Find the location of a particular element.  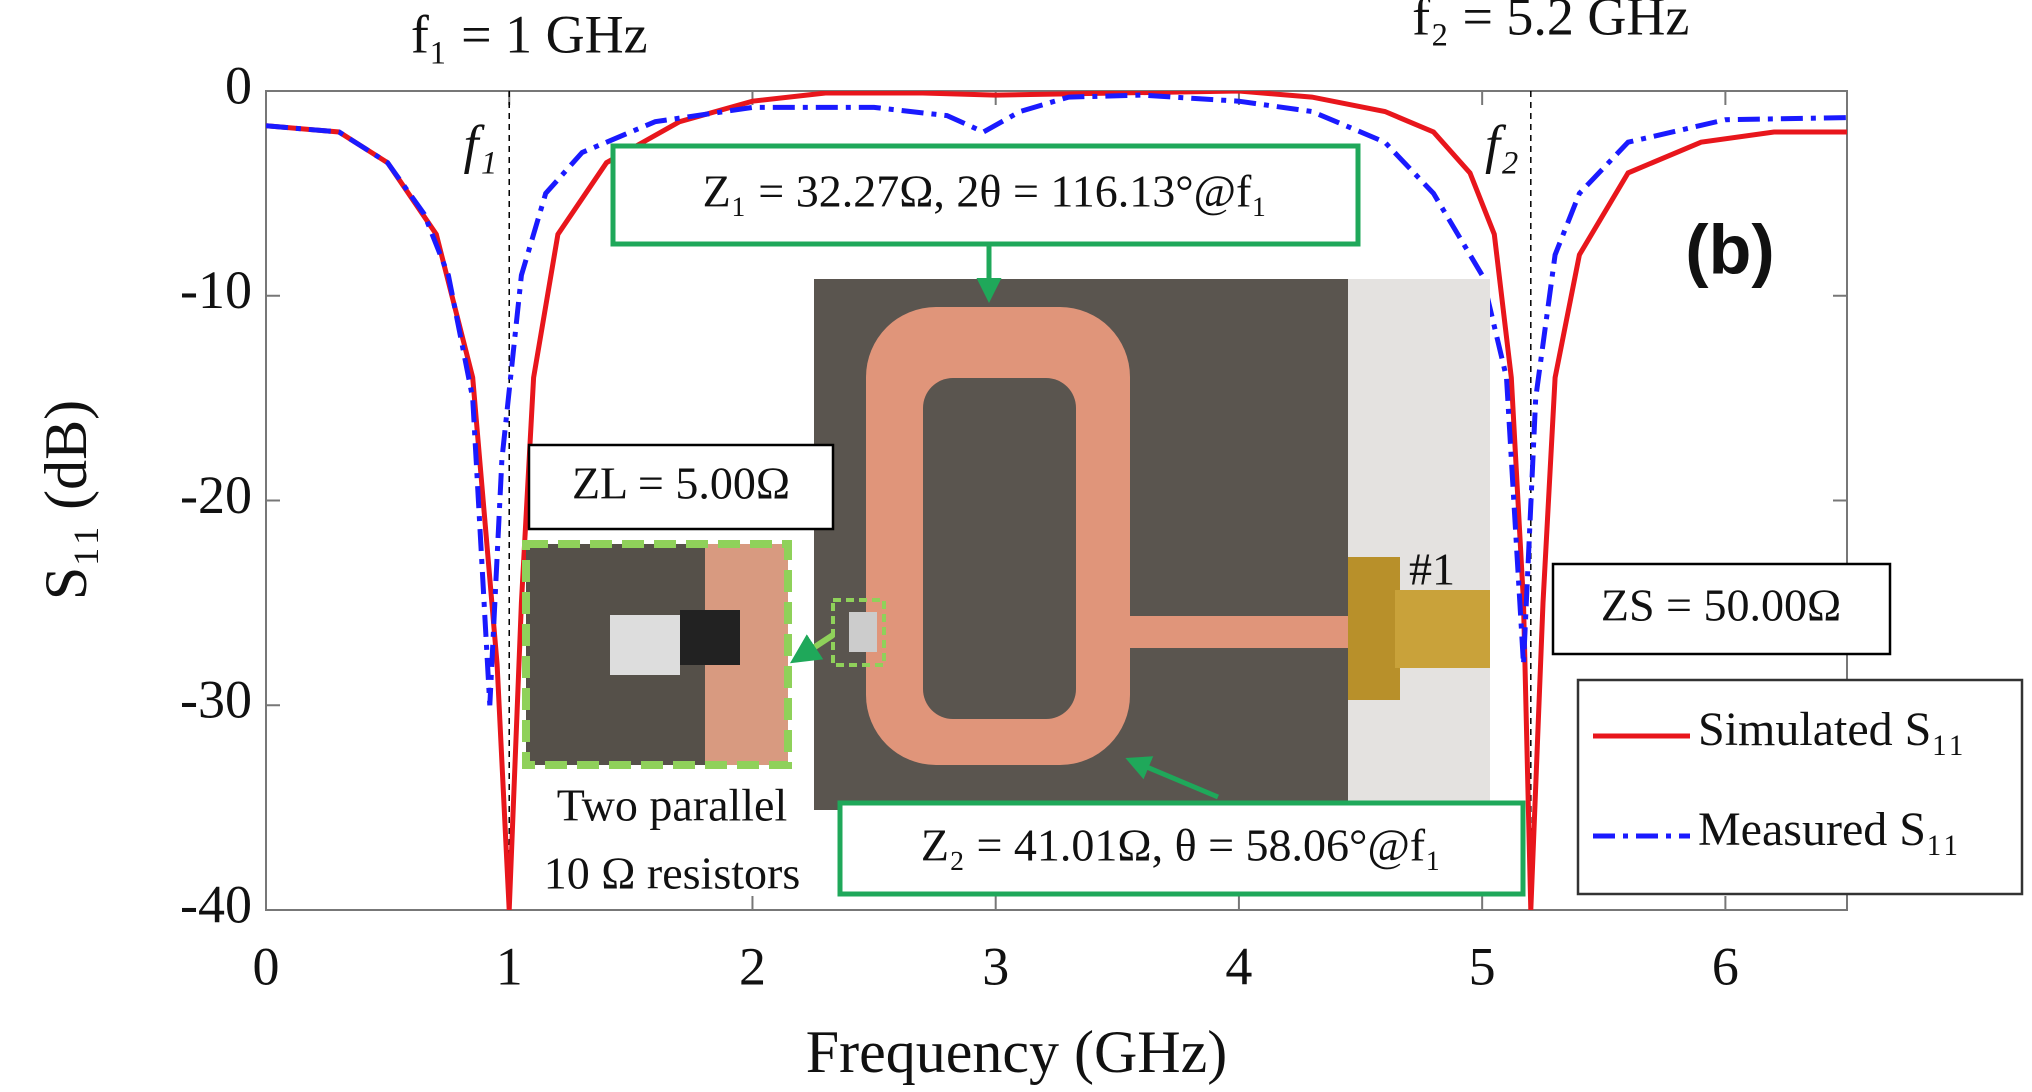

zs-text: ZS = 50.00Ω is located at coordinates (1721, 605).